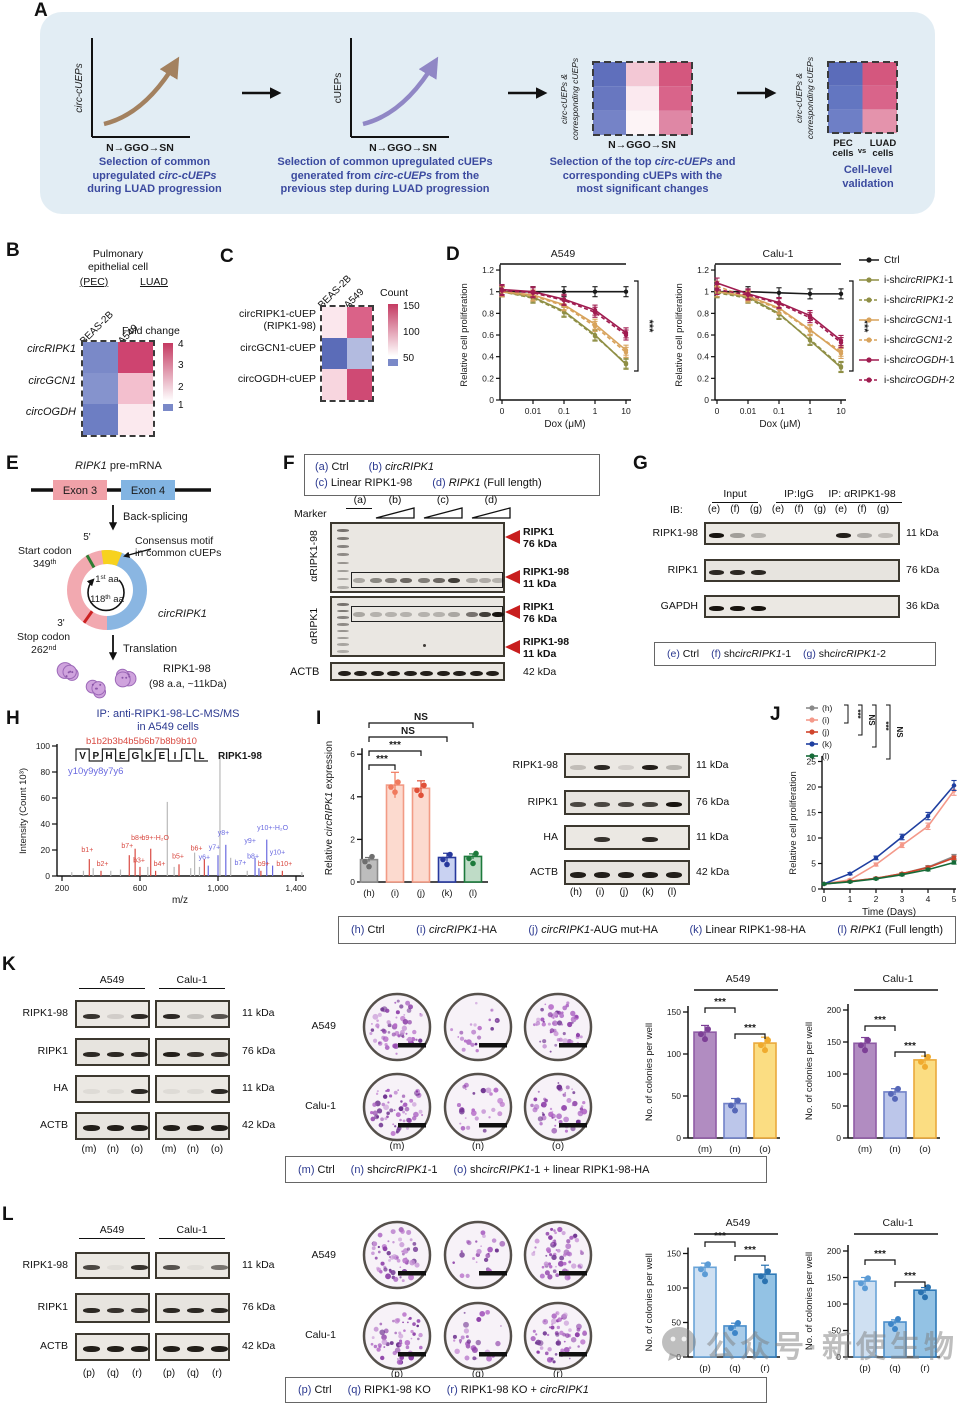 The height and width of the screenshot is (1409, 974). Describe the element at coordinates (540, 544) in the screenshot. I see `t: 76 kDa` at that location.